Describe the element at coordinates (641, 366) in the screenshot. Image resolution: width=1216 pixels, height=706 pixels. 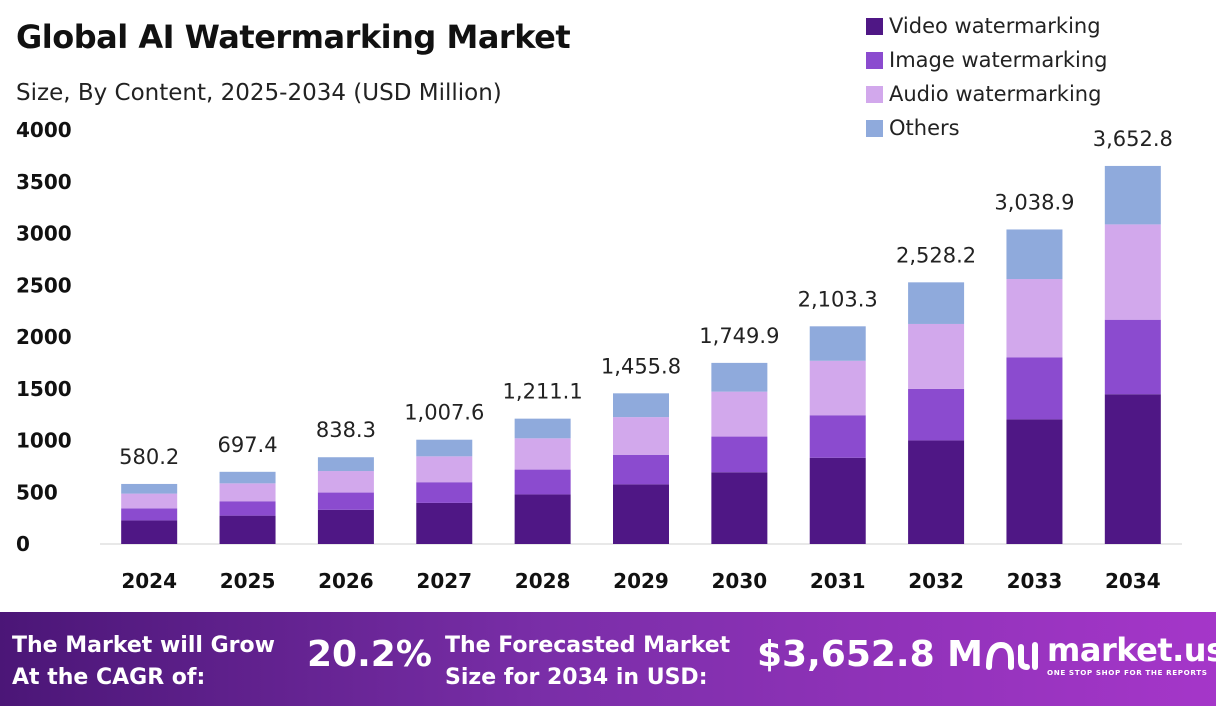
I see `total-data-label: 1,455.8` at that location.